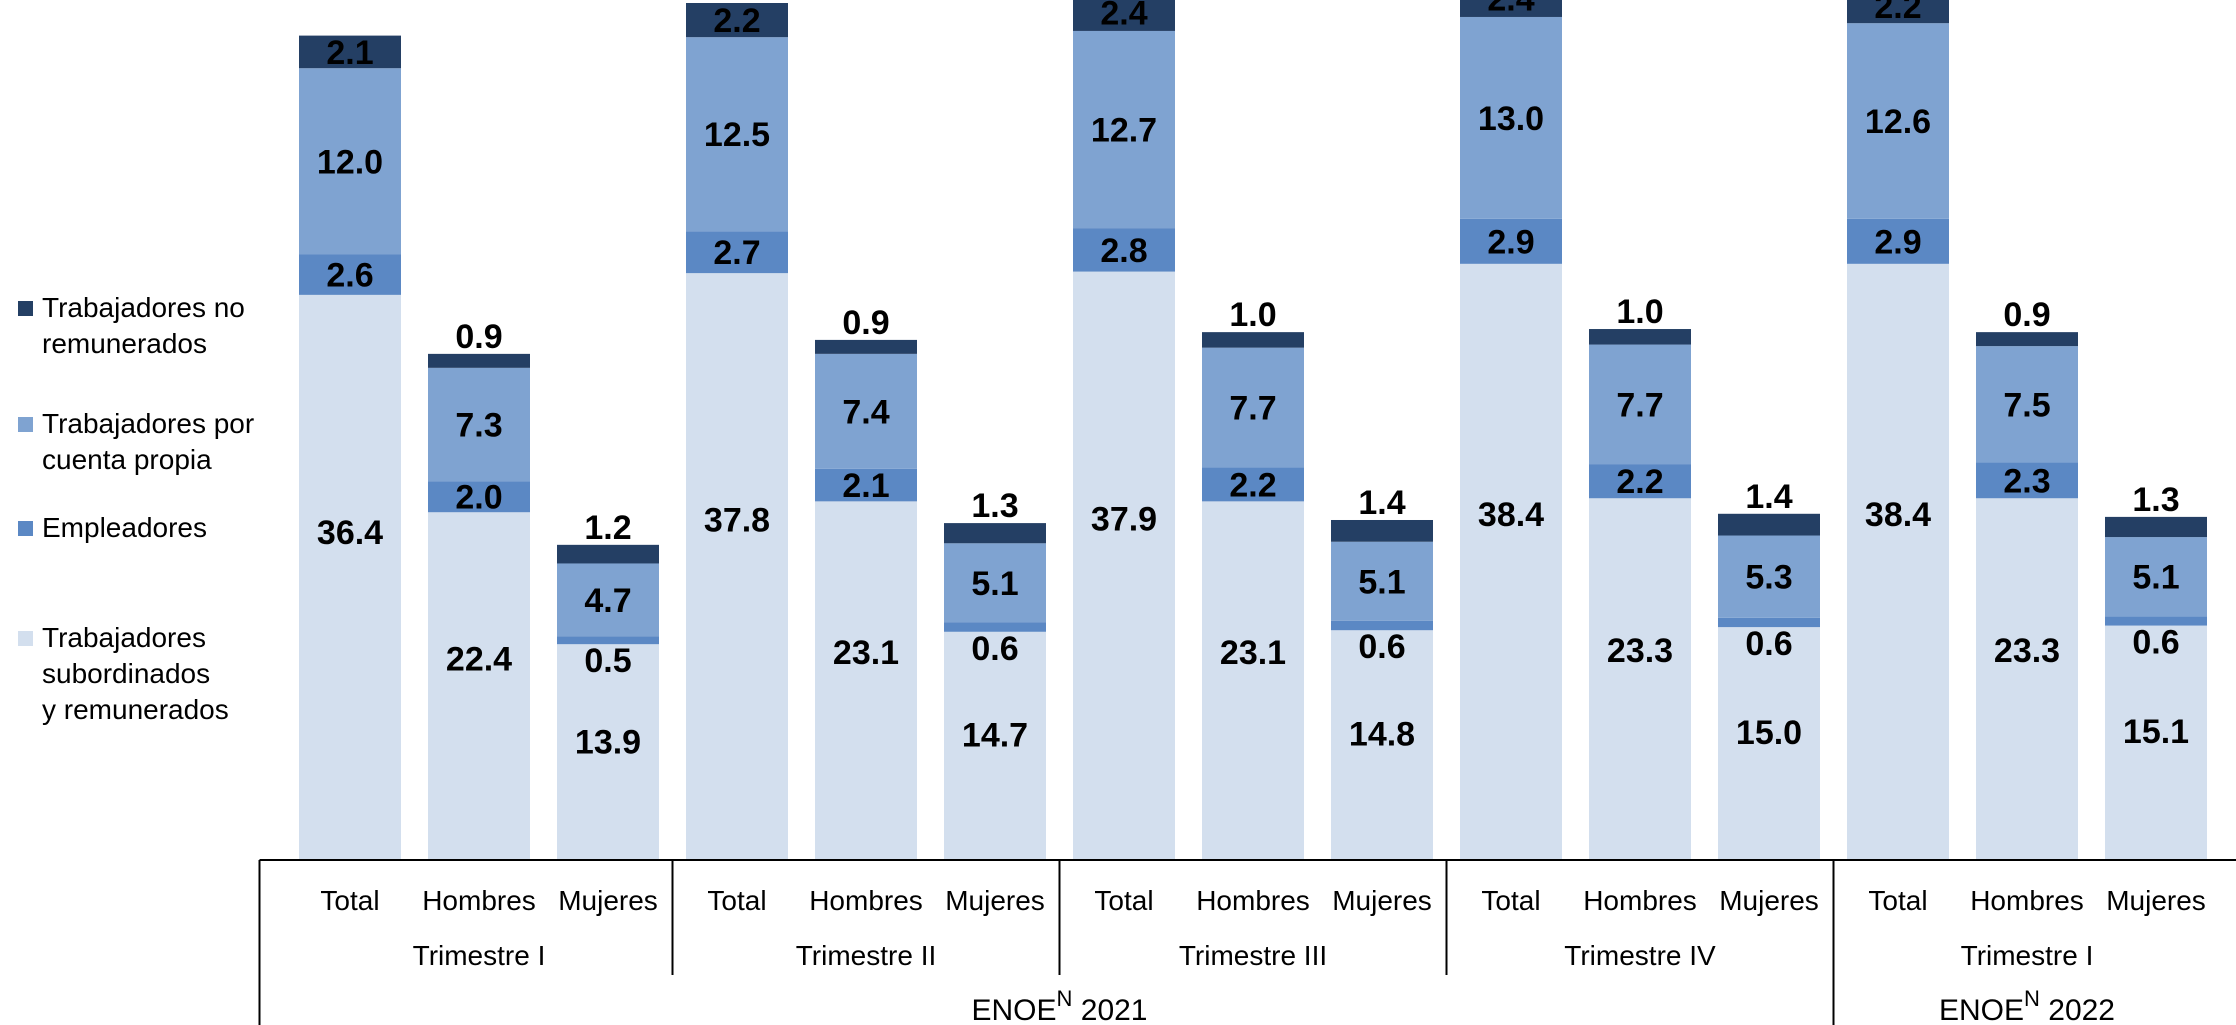 This screenshot has height=1025, width=2236. I want to click on data-label: 37.9, so click(1124, 520).